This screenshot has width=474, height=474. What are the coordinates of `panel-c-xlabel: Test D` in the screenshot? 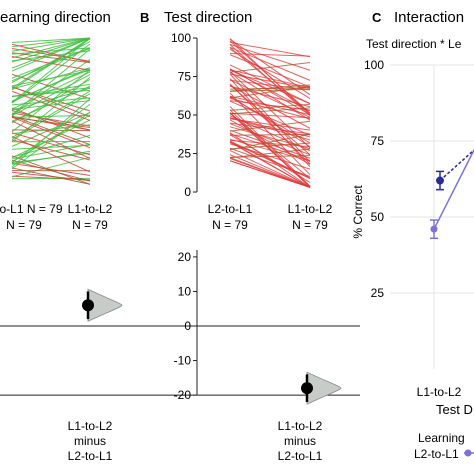 It's located at (454, 409).